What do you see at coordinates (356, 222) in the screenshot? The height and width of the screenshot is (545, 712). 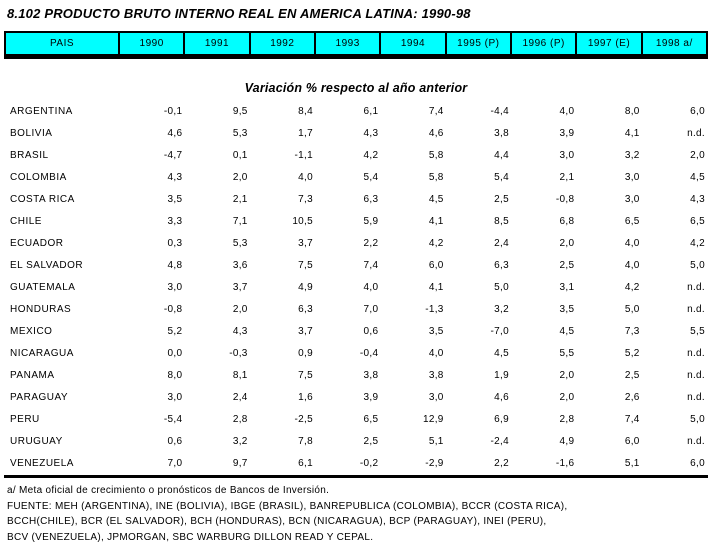 I see `table-row: CHILE 3,3 7,1 10,5 5,9 4,1 8,5 6,8 6,5 6,5` at bounding box center [356, 222].